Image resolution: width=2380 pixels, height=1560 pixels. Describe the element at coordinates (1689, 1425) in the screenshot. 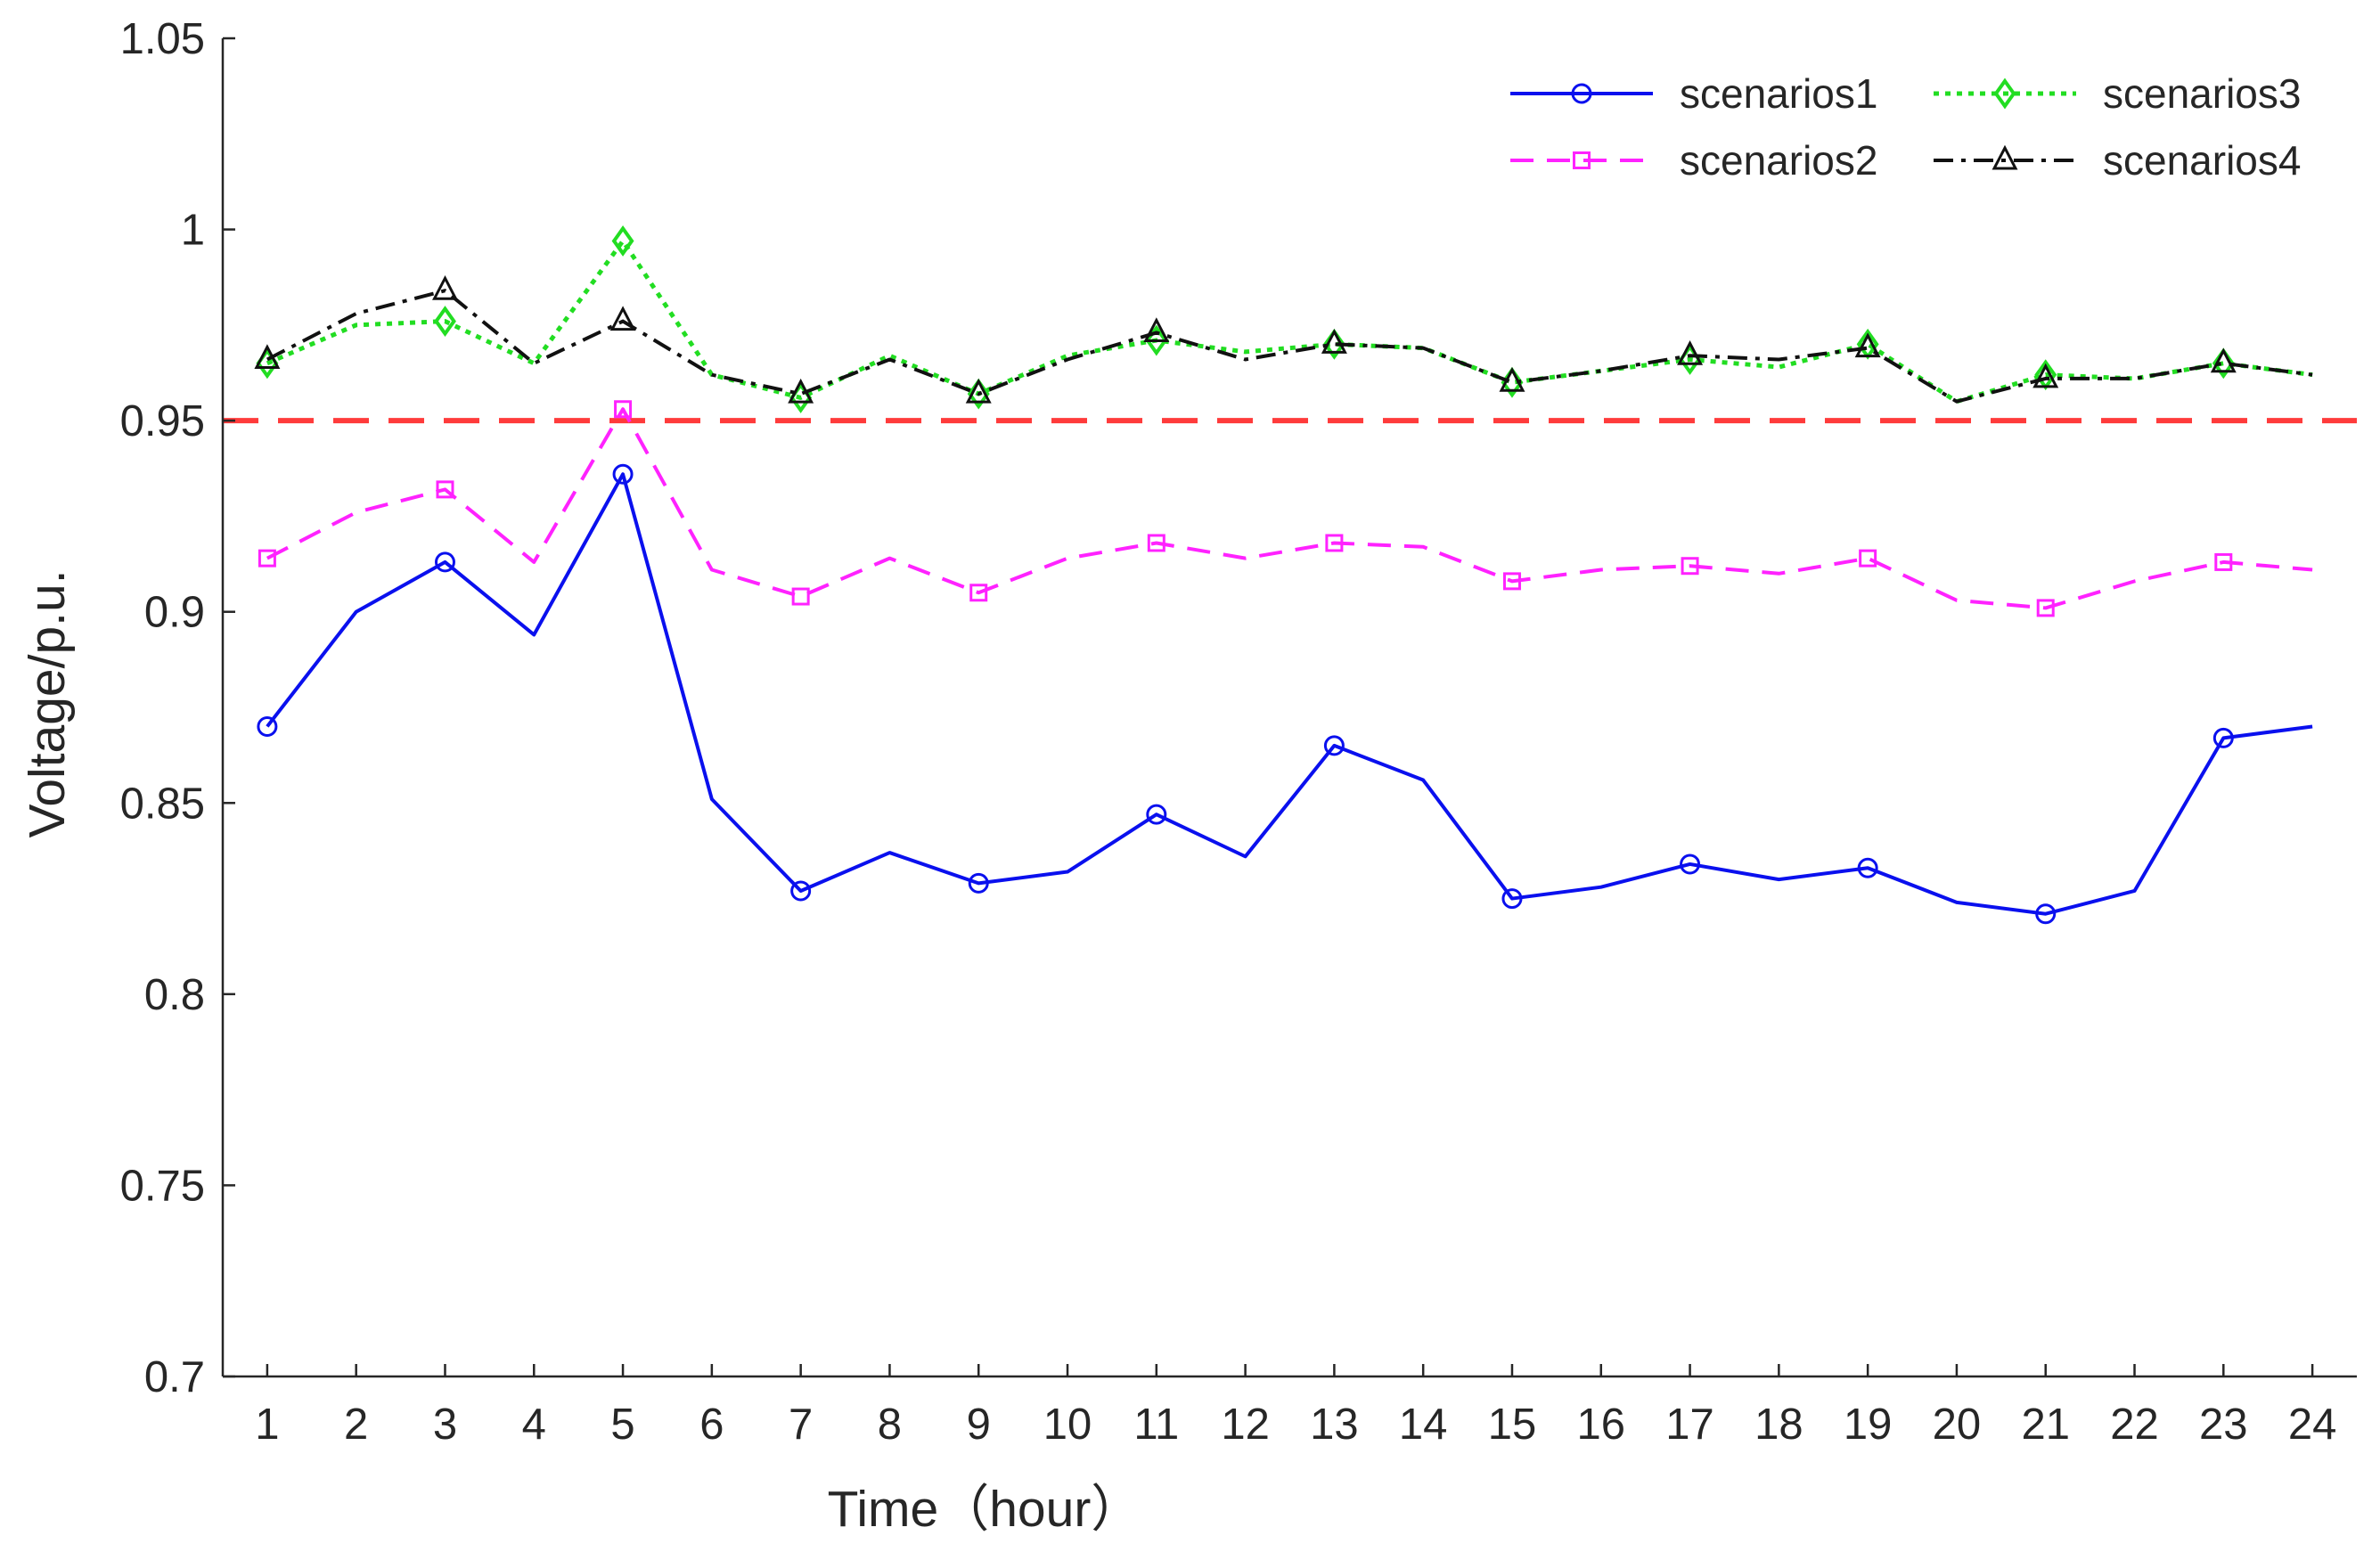

I see `x-tick-label: 17` at that location.